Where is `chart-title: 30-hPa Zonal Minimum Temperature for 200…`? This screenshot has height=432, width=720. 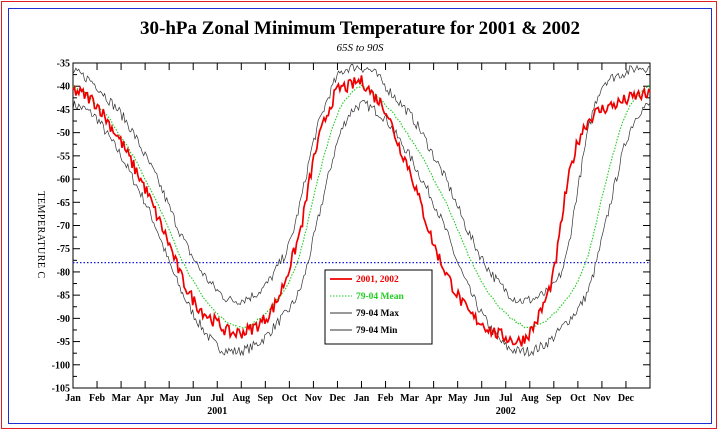
chart-title: 30-hPa Zonal Minimum Temperature for 200… is located at coordinates (360, 28).